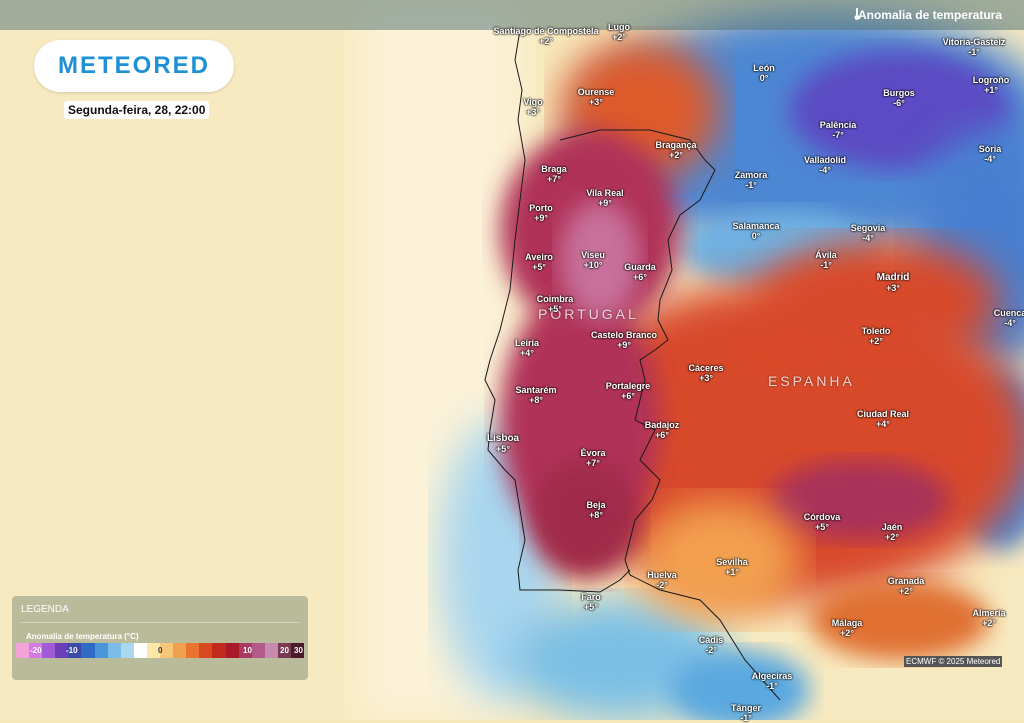  What do you see at coordinates (857, 14) in the screenshot?
I see `thermometer-icon` at bounding box center [857, 14].